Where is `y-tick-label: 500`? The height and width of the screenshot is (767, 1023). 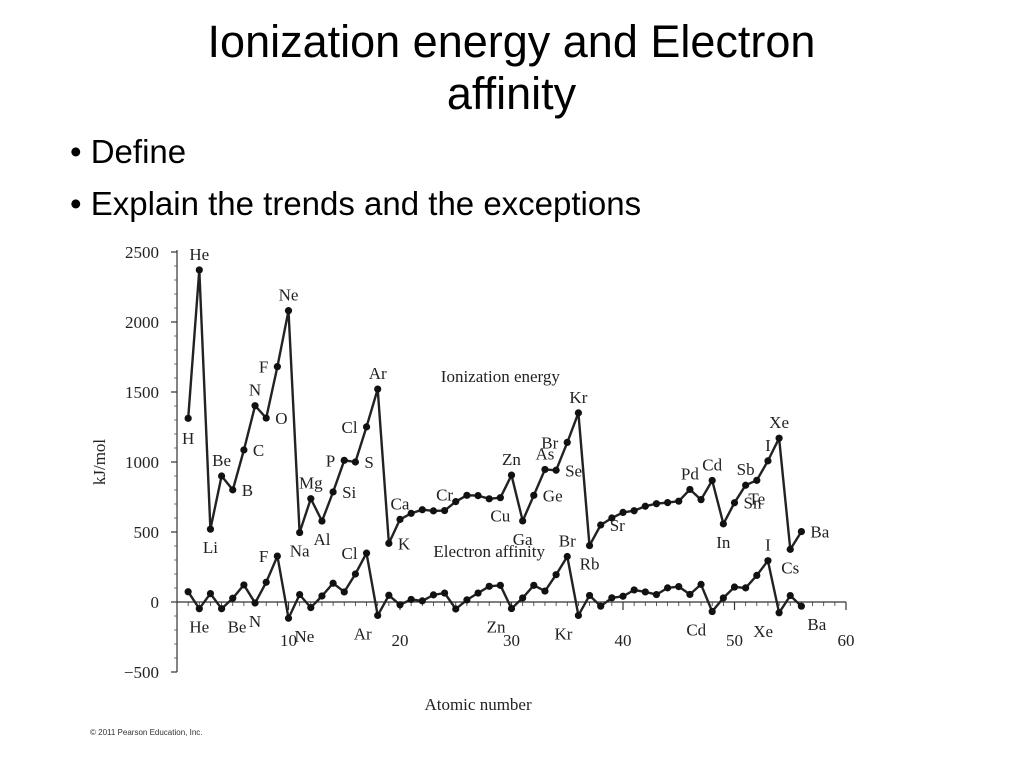
y-tick-label: 500 is located at coordinates (147, 532).